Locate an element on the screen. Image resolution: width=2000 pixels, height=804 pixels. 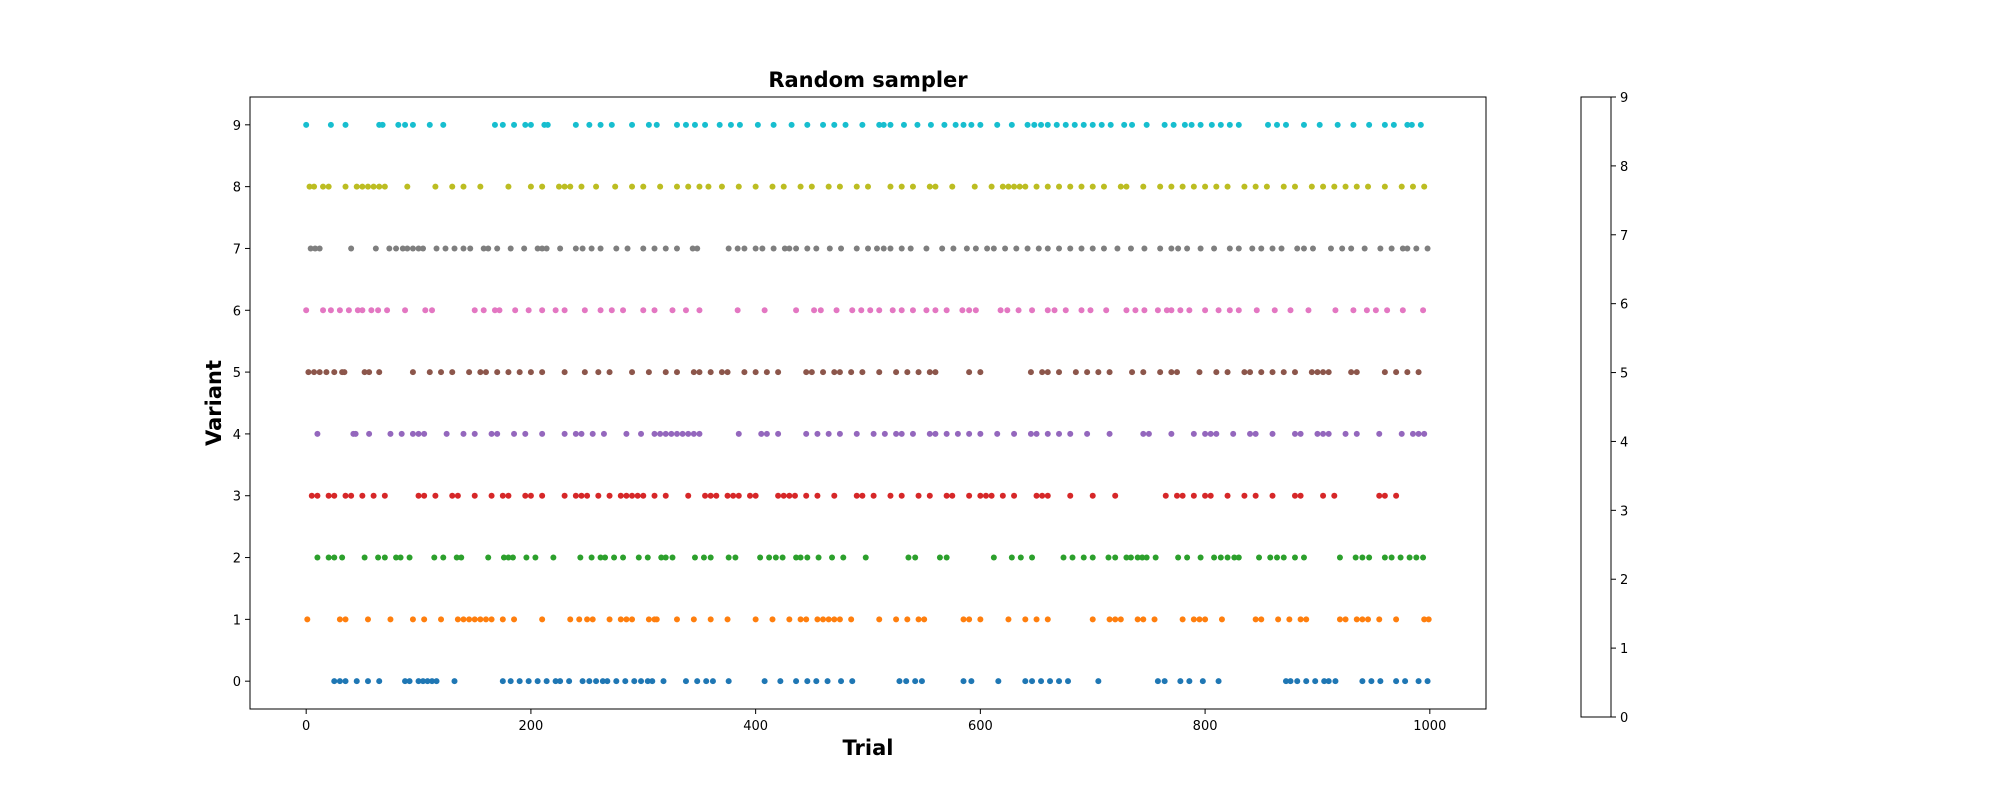
x-tick-label: 400 is located at coordinates (755, 726).